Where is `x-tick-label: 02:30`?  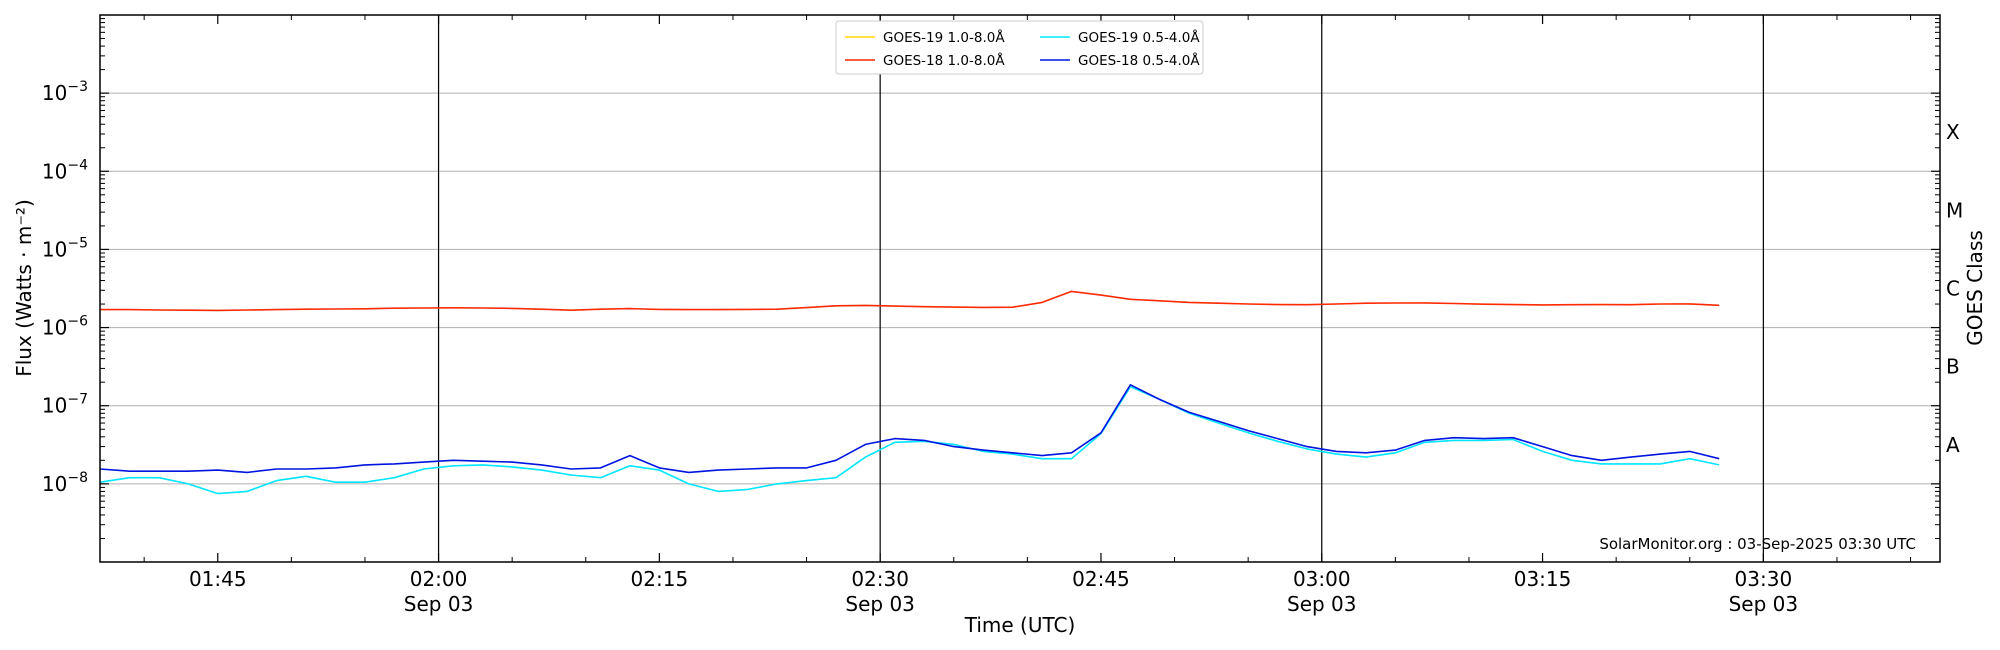
x-tick-label: 02:30 is located at coordinates (880, 579).